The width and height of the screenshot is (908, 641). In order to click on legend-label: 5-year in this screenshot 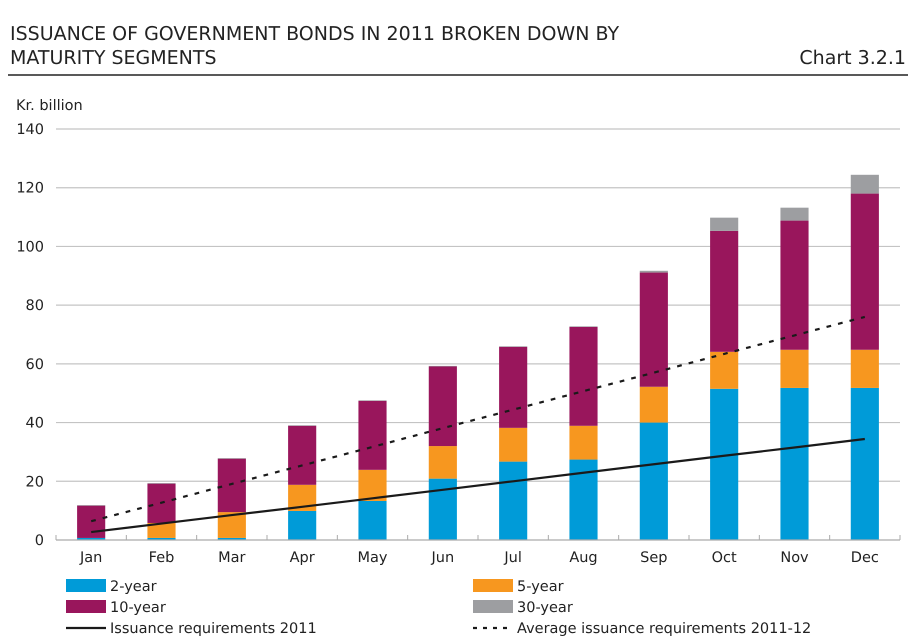, I will do `click(540, 587)`.